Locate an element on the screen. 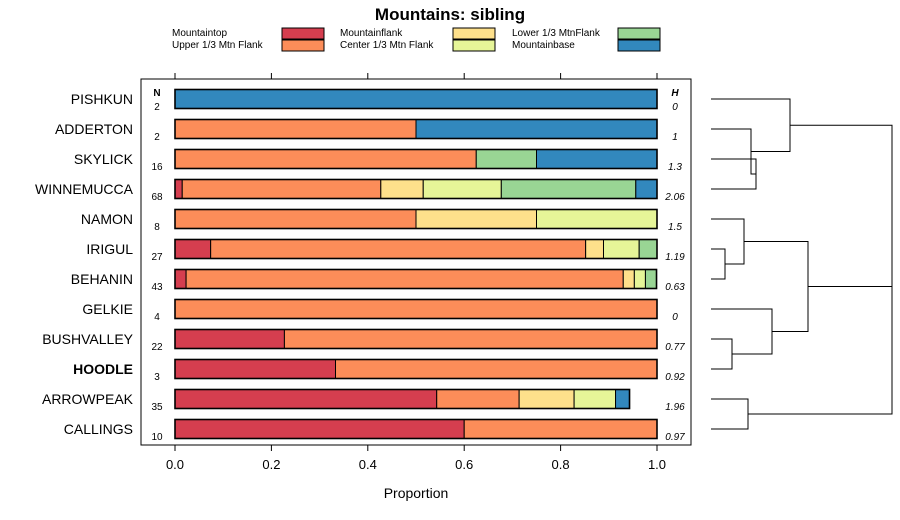  category-label: NAMON is located at coordinates (107, 219).